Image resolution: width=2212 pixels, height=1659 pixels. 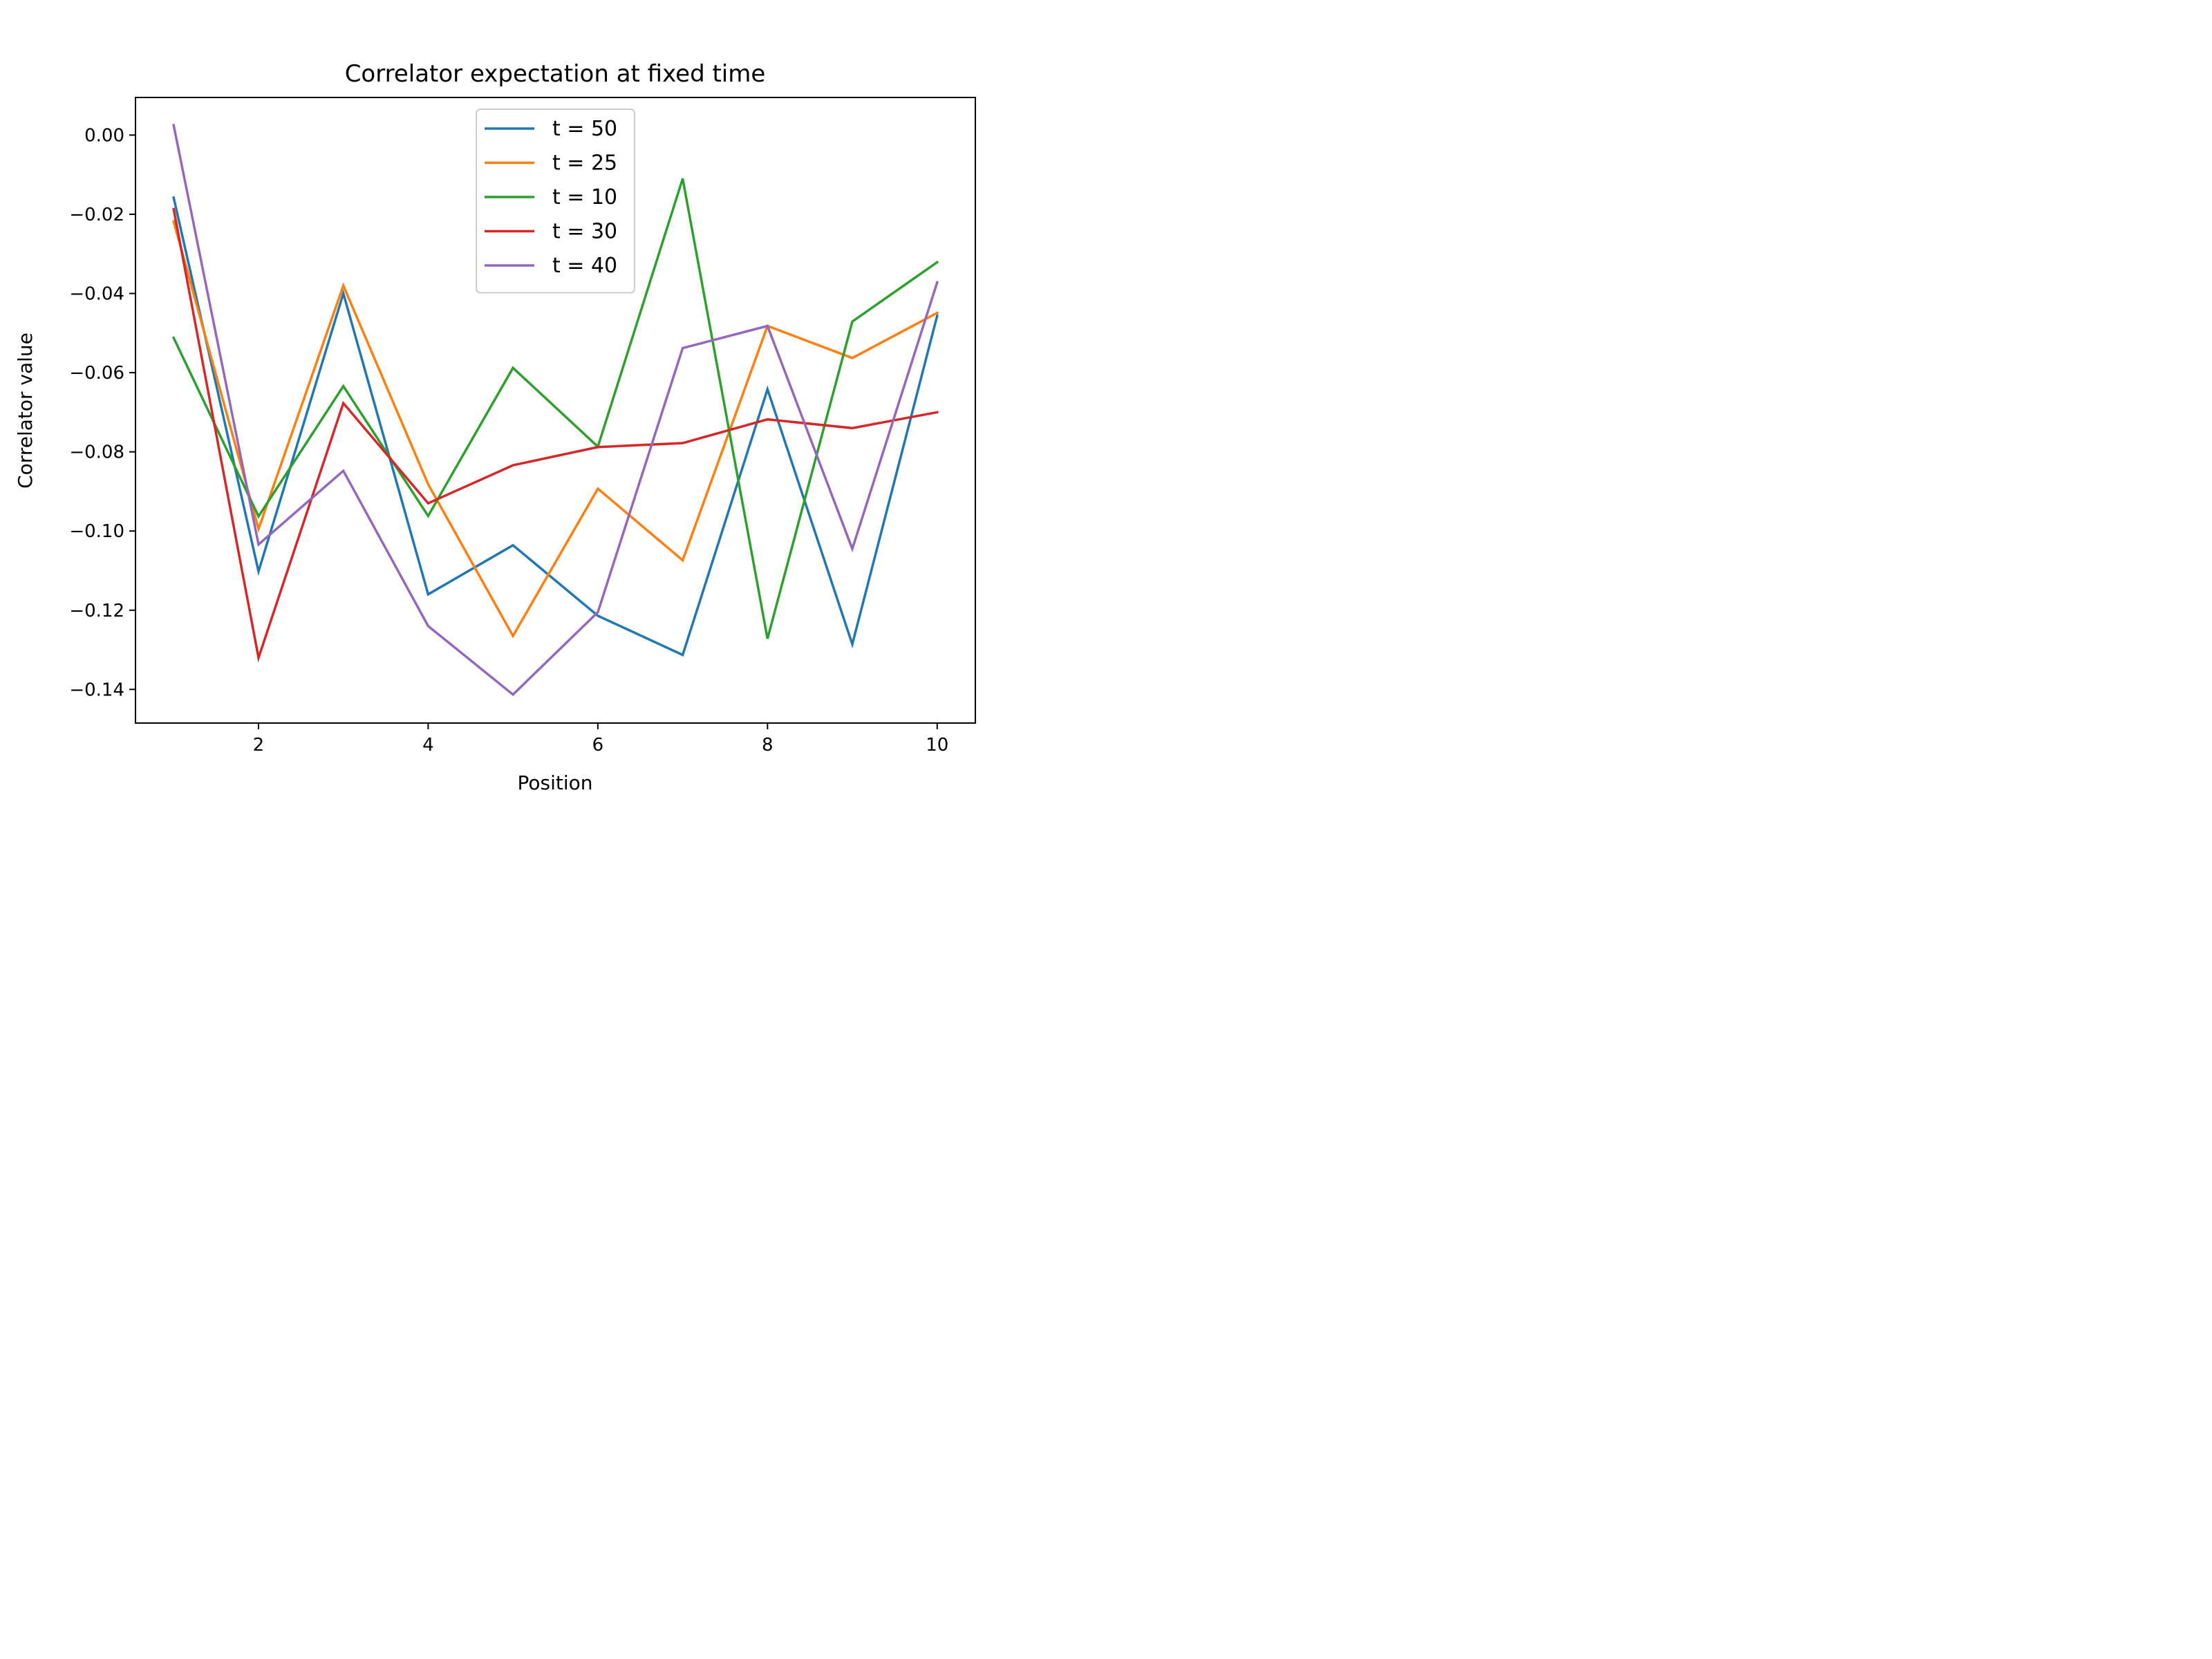 I want to click on y-tick-label: 0.00, so click(x=104, y=135).